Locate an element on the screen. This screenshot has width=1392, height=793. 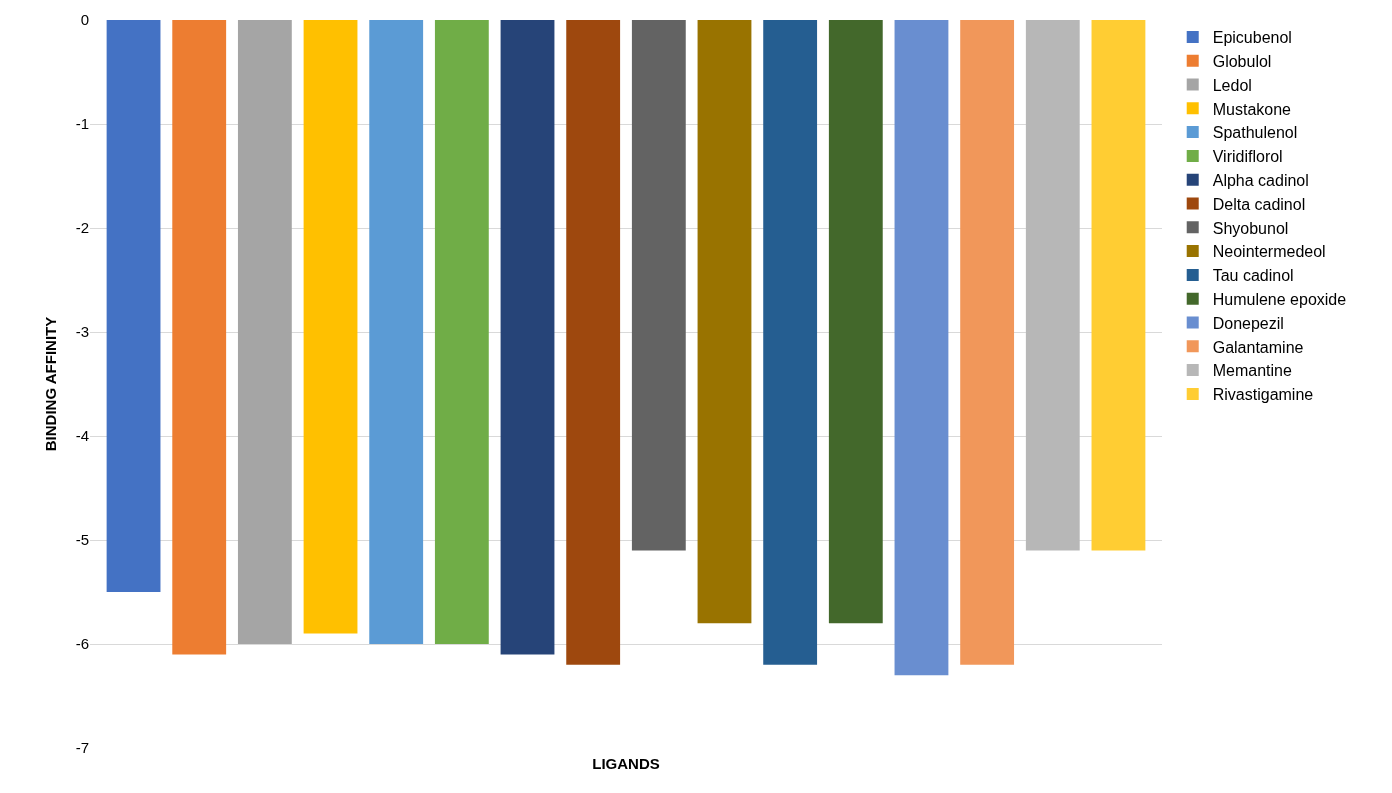
legend-label: Delta cadinol is located at coordinates (1259, 204).